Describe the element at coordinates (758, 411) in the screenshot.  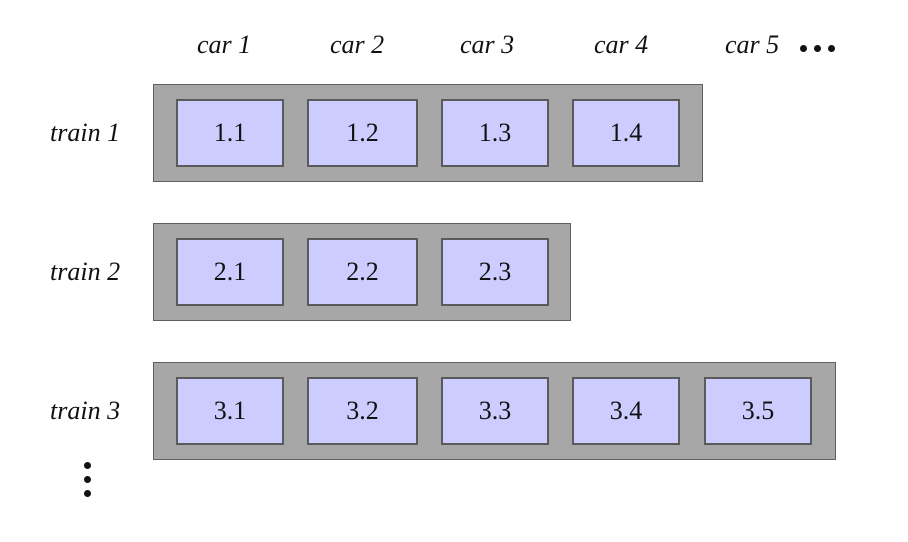
I see `car-3-5: 3.5` at that location.